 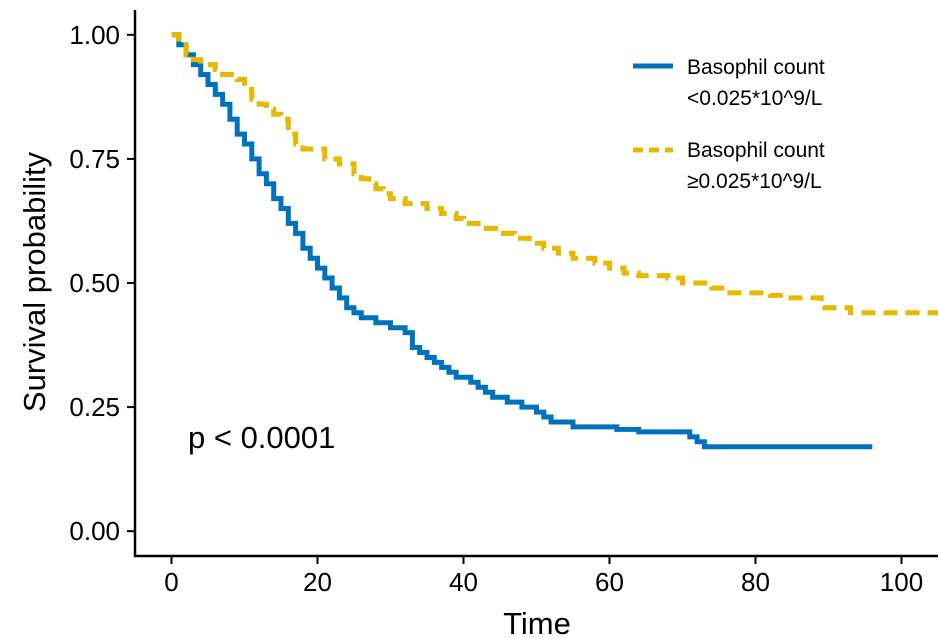 I want to click on legend-label-high-line1: Basophil count, so click(x=756, y=150).